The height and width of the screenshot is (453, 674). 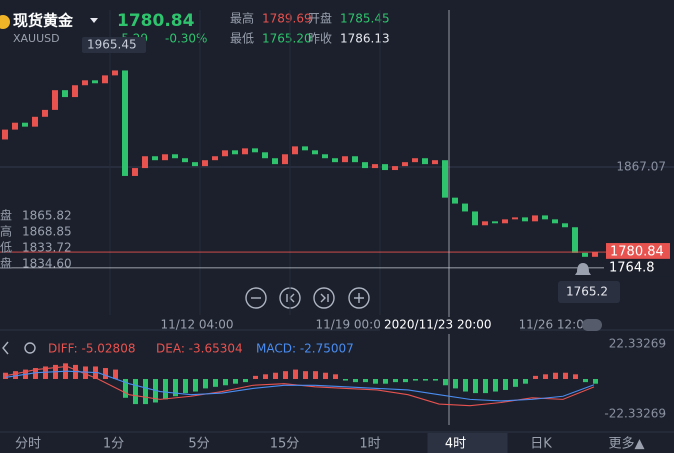 What do you see at coordinates (112, 45) in the screenshot?
I see `peak-label: 1965.45` at bounding box center [112, 45].